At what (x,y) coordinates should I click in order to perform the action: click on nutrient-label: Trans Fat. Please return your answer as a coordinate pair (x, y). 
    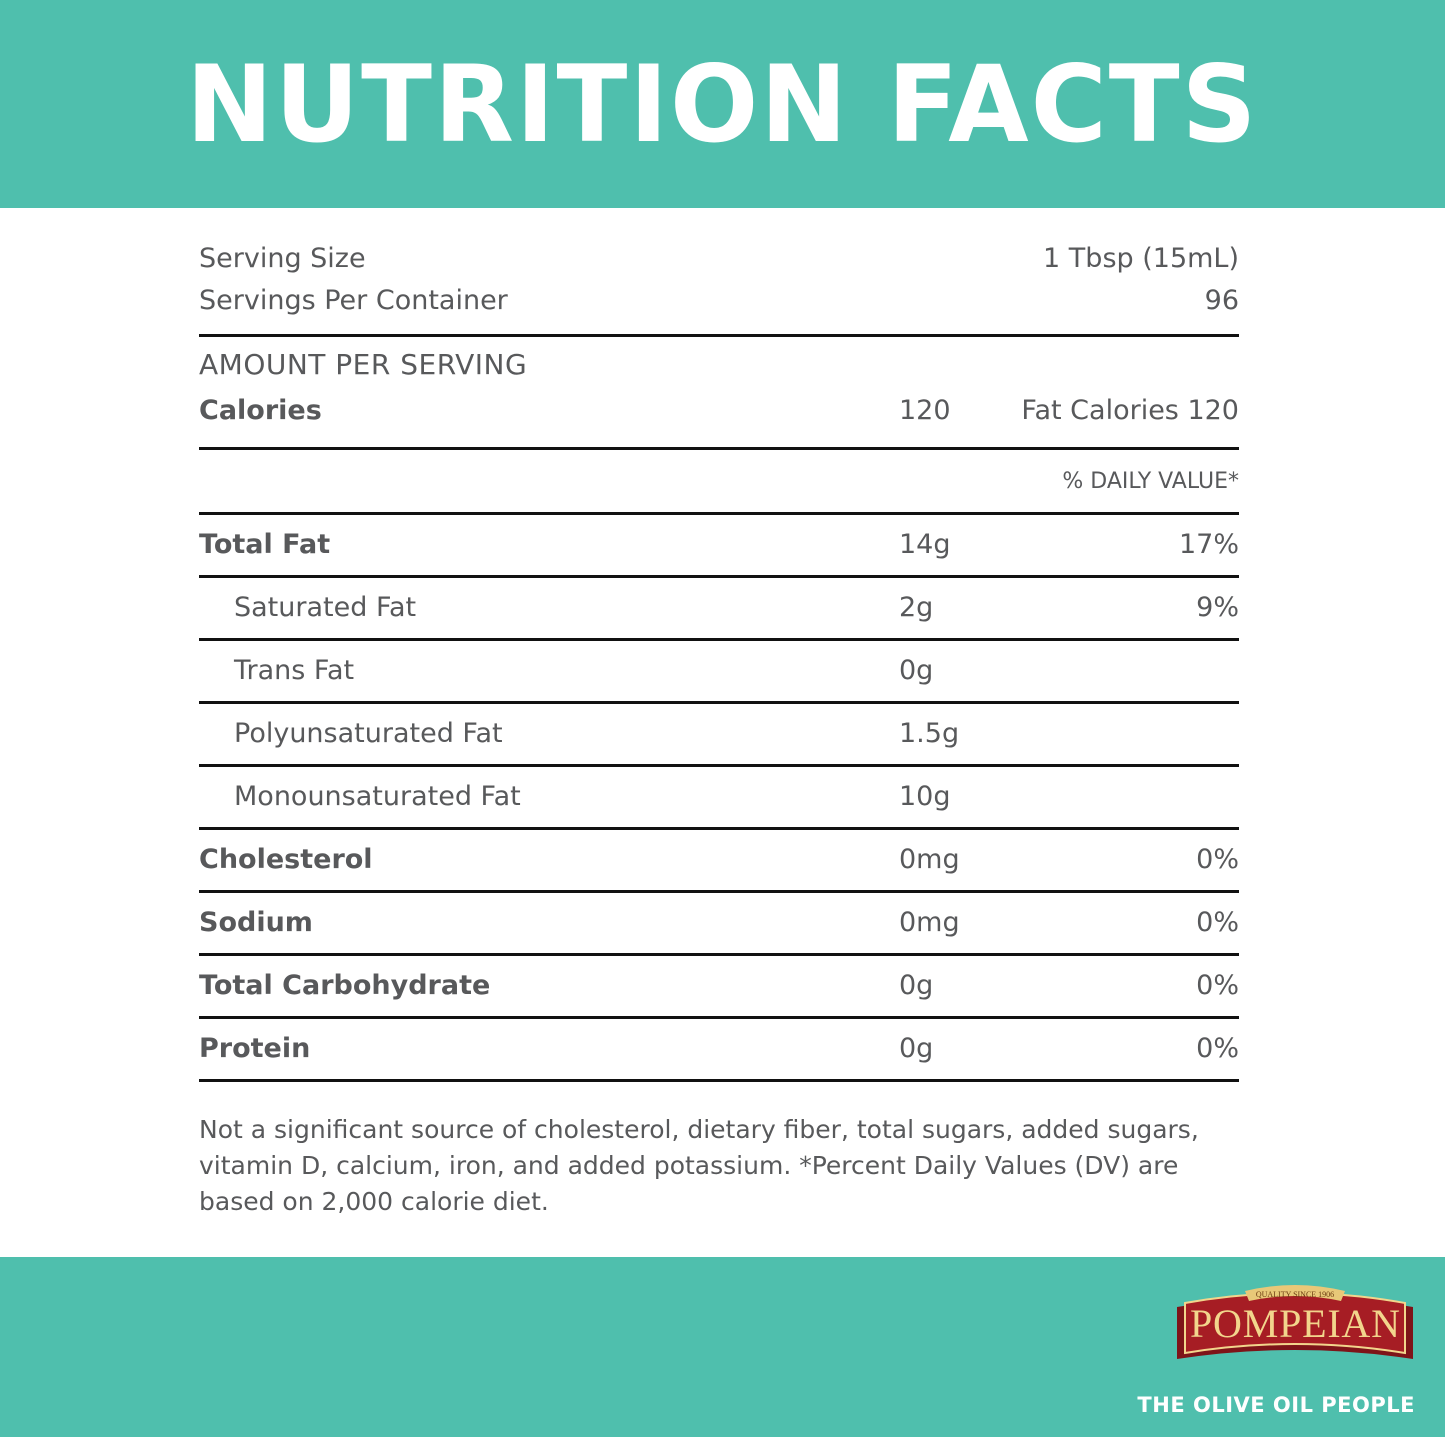
    Looking at the image, I should click on (294, 670).